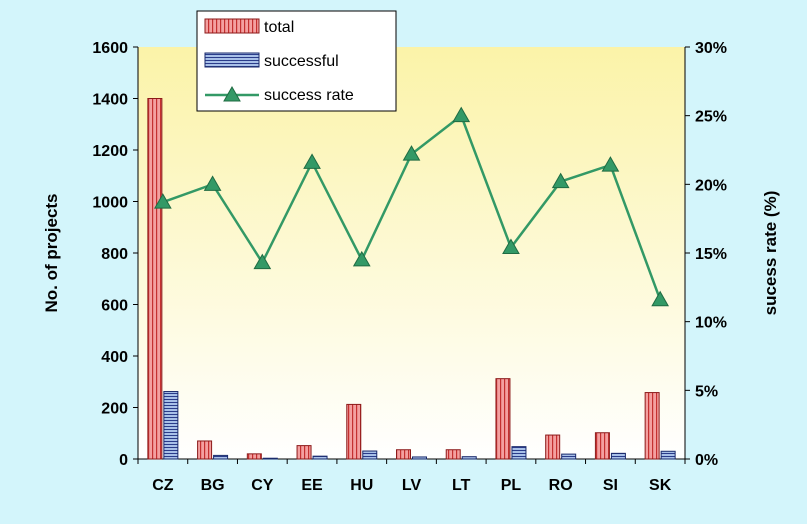 The height and width of the screenshot is (524, 807). Describe the element at coordinates (610, 485) in the screenshot. I see `x-tick-label: SI` at that location.